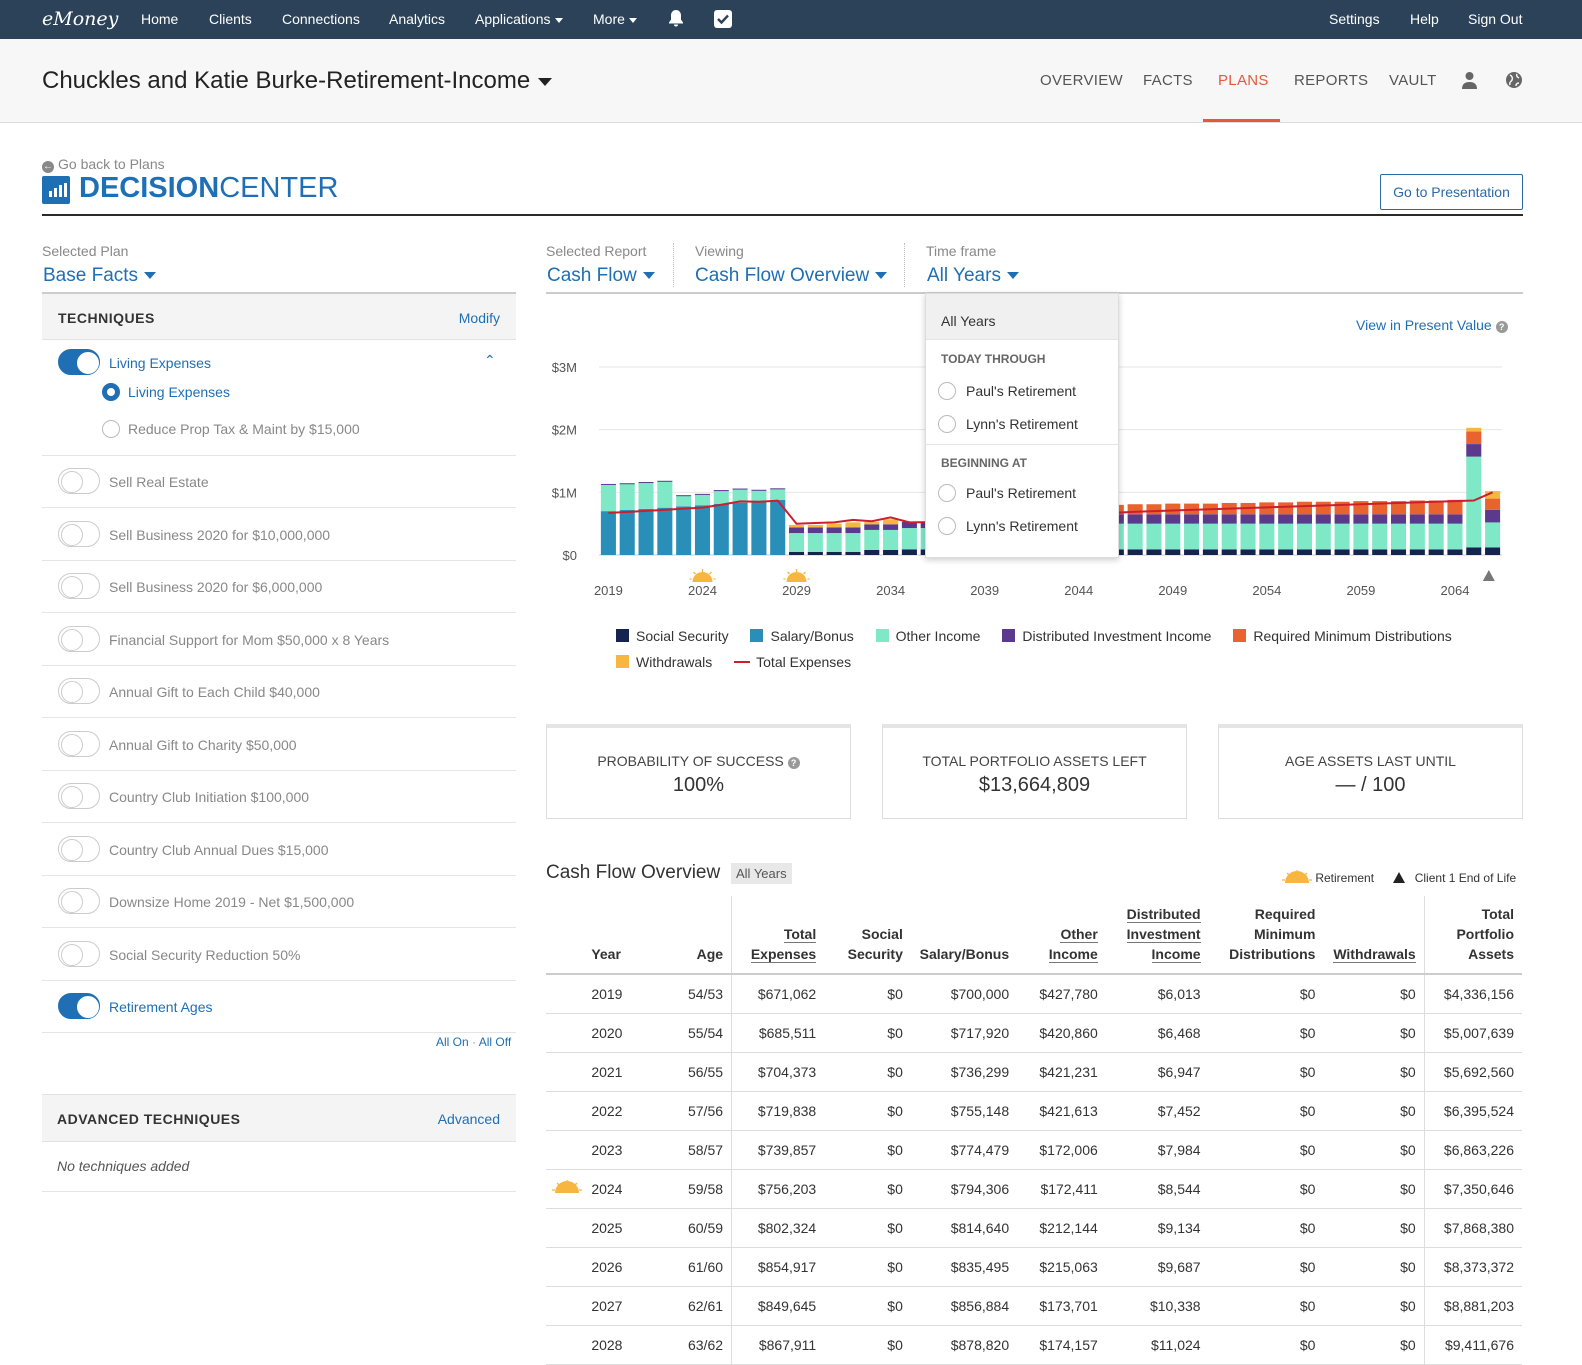 The height and width of the screenshot is (1365, 1582). Describe the element at coordinates (230, 19) in the screenshot. I see `nav-clients: Clients` at that location.